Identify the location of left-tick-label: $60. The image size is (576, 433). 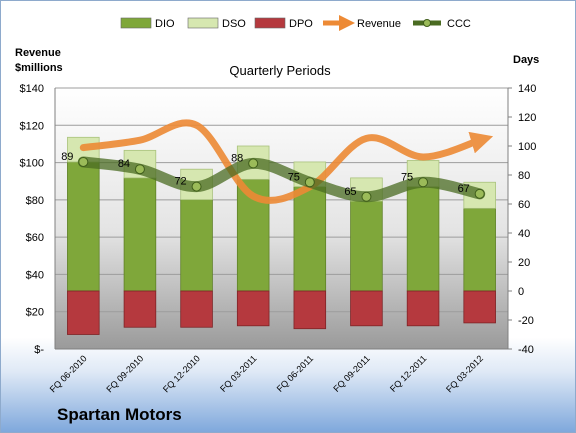
(35, 238).